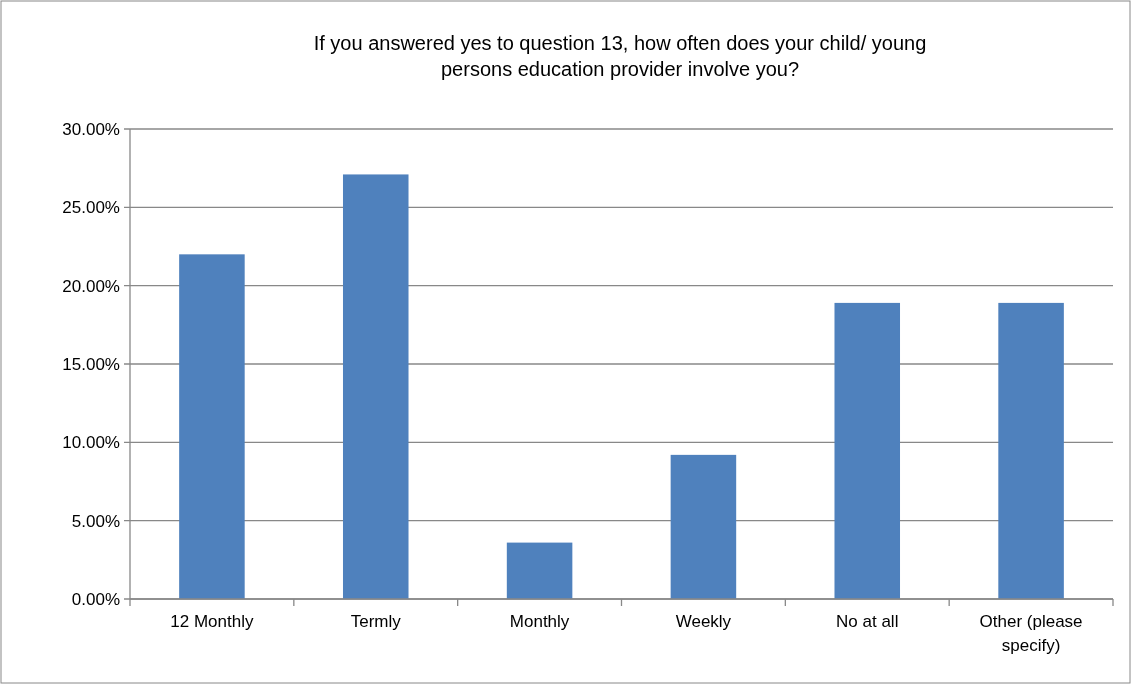 The image size is (1131, 684). I want to click on y-tick-label: 5.00%, so click(95, 521).